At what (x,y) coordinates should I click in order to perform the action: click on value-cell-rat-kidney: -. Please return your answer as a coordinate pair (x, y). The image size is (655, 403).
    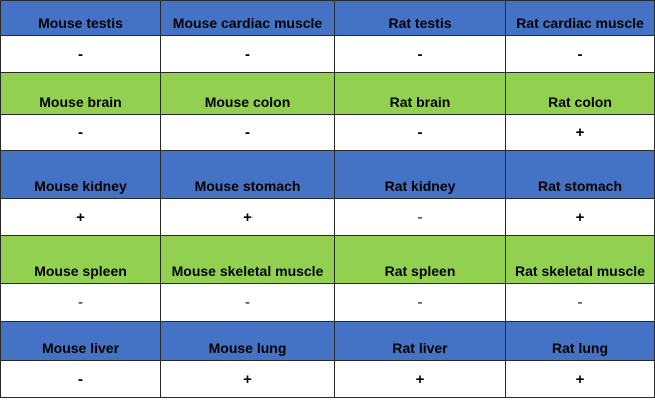
    Looking at the image, I should click on (420, 217).